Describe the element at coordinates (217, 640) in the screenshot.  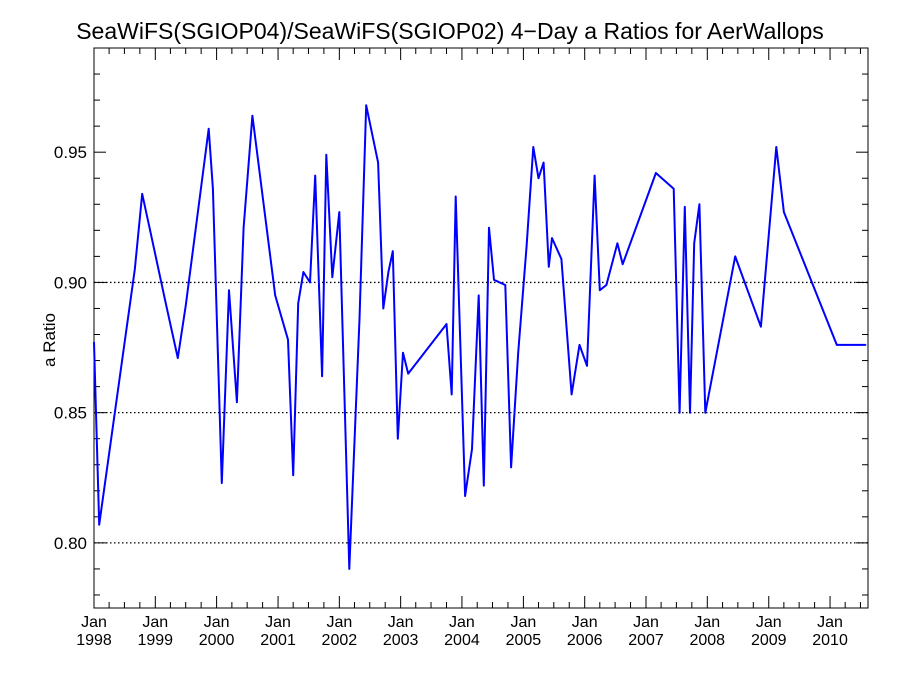
I see `x-tick-label-year: 2000` at that location.